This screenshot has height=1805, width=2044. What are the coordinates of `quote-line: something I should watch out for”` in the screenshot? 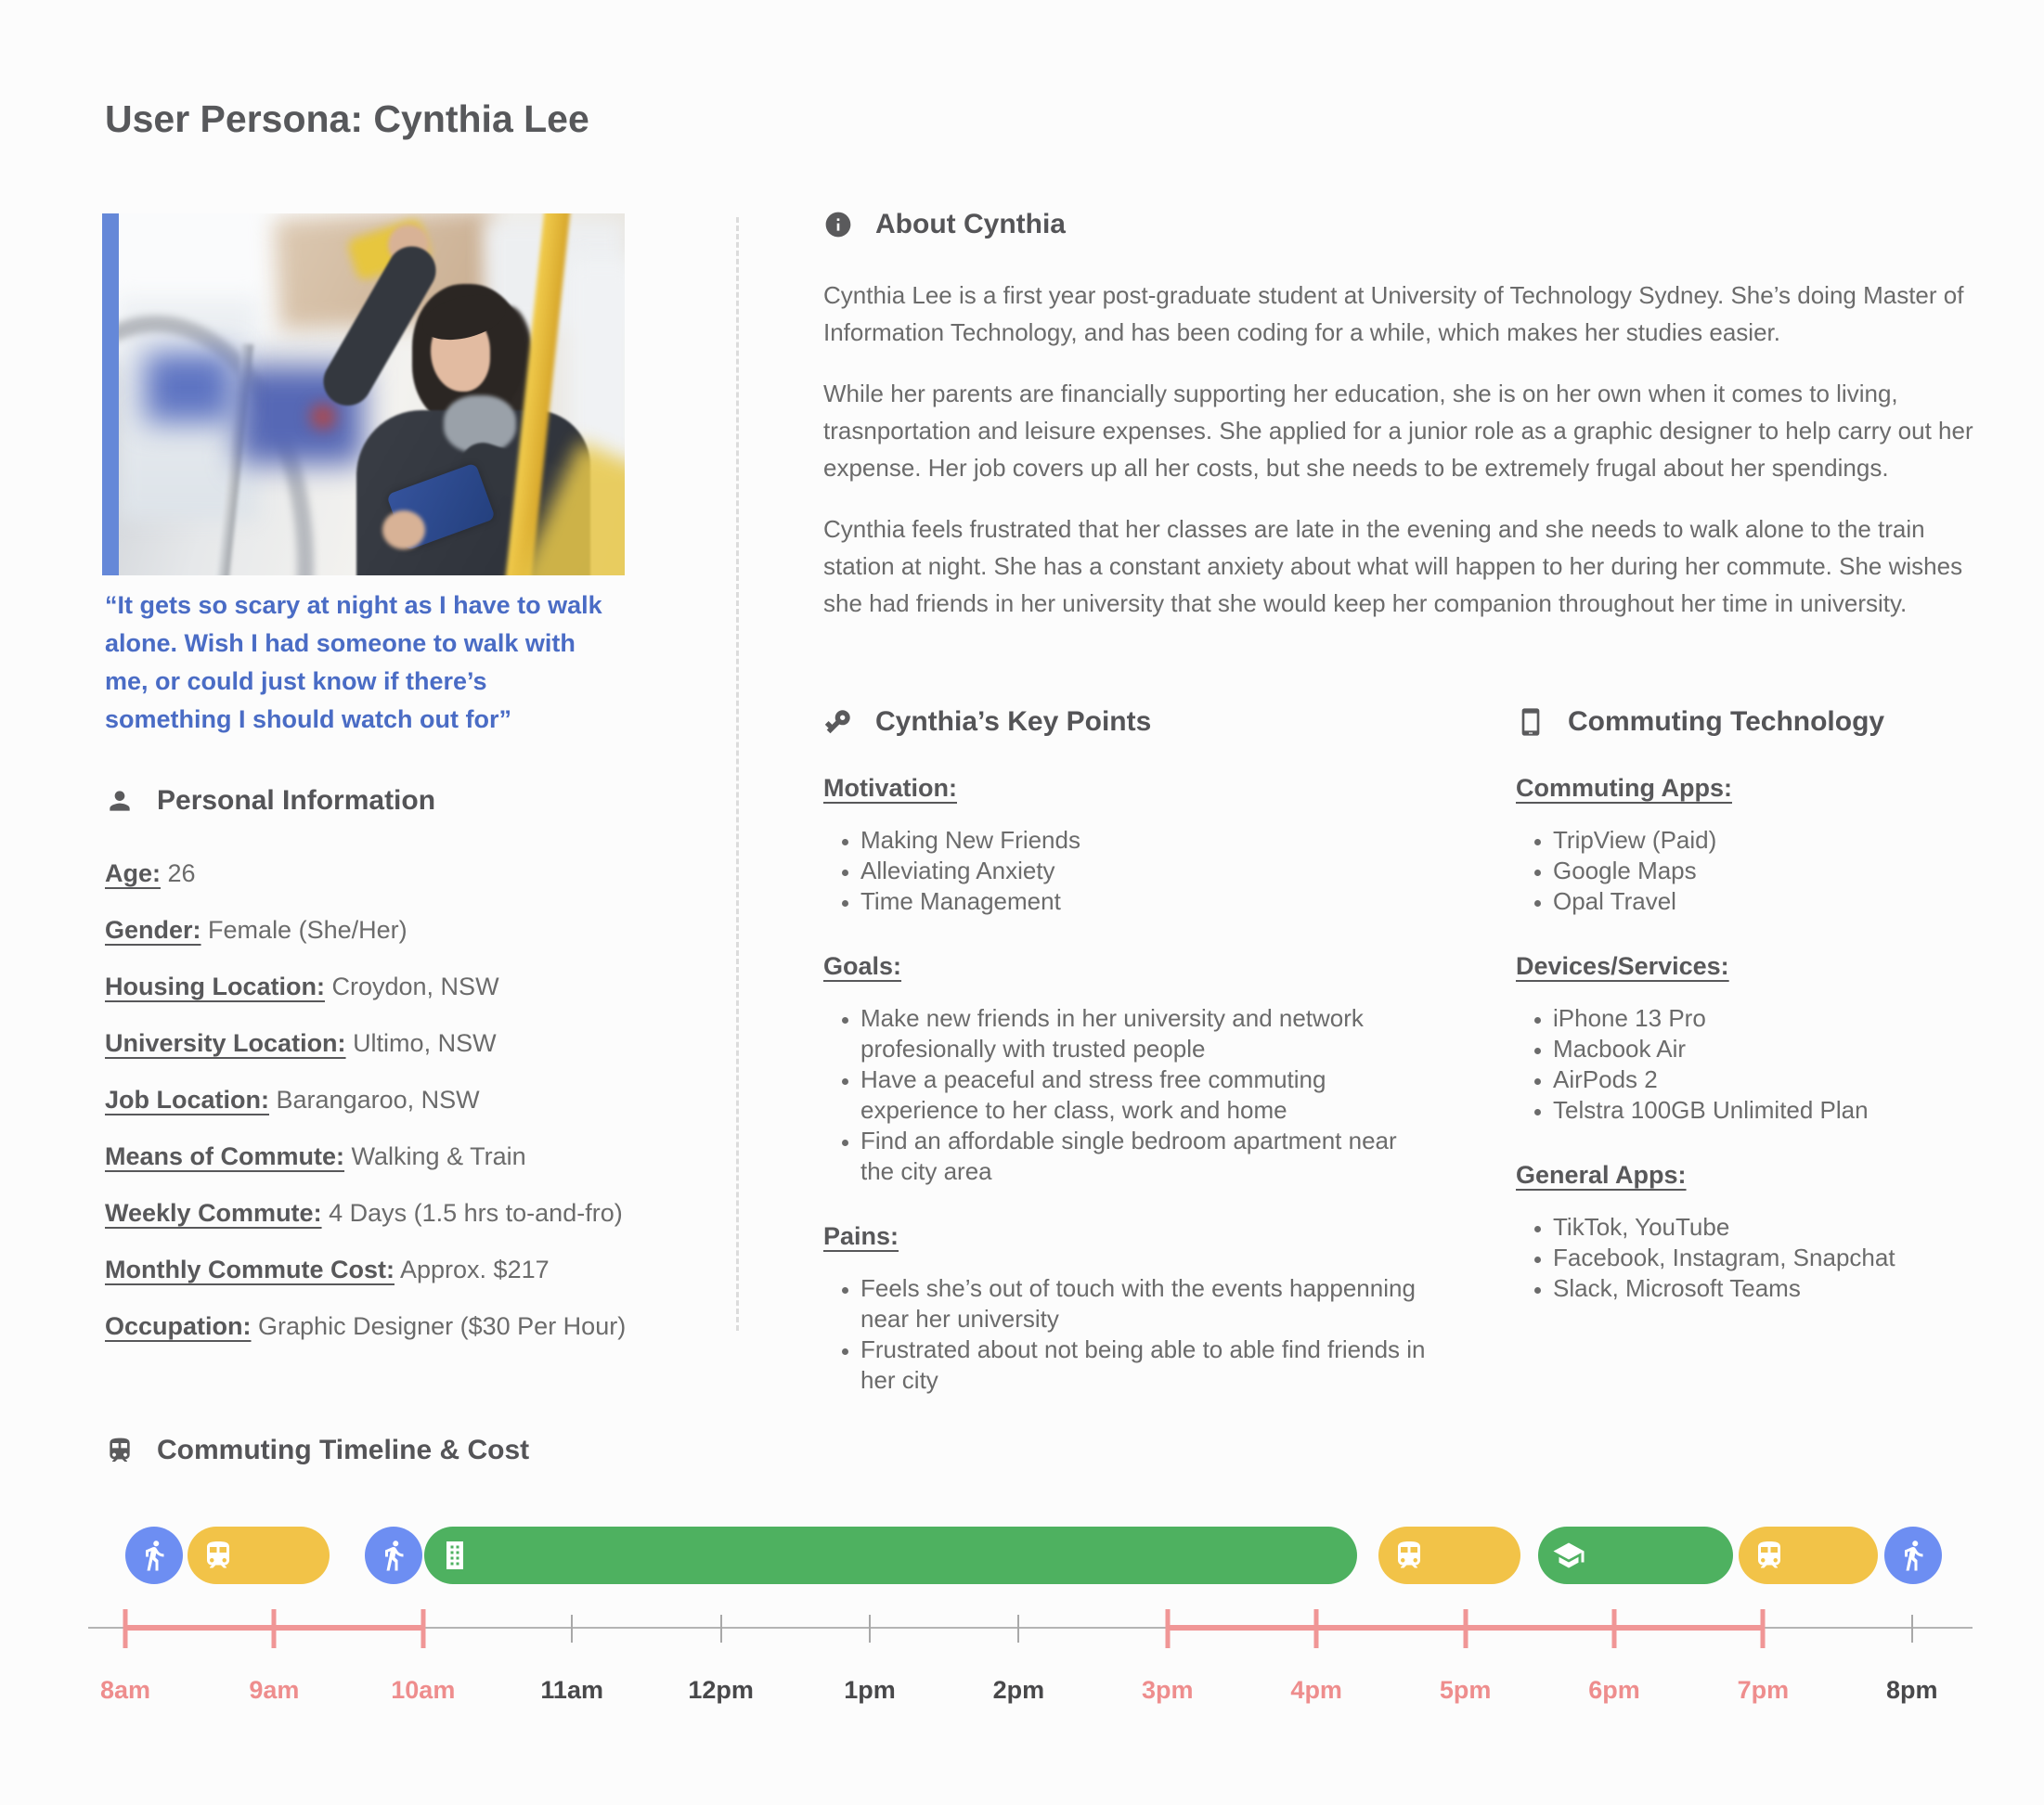 It's located at (308, 719).